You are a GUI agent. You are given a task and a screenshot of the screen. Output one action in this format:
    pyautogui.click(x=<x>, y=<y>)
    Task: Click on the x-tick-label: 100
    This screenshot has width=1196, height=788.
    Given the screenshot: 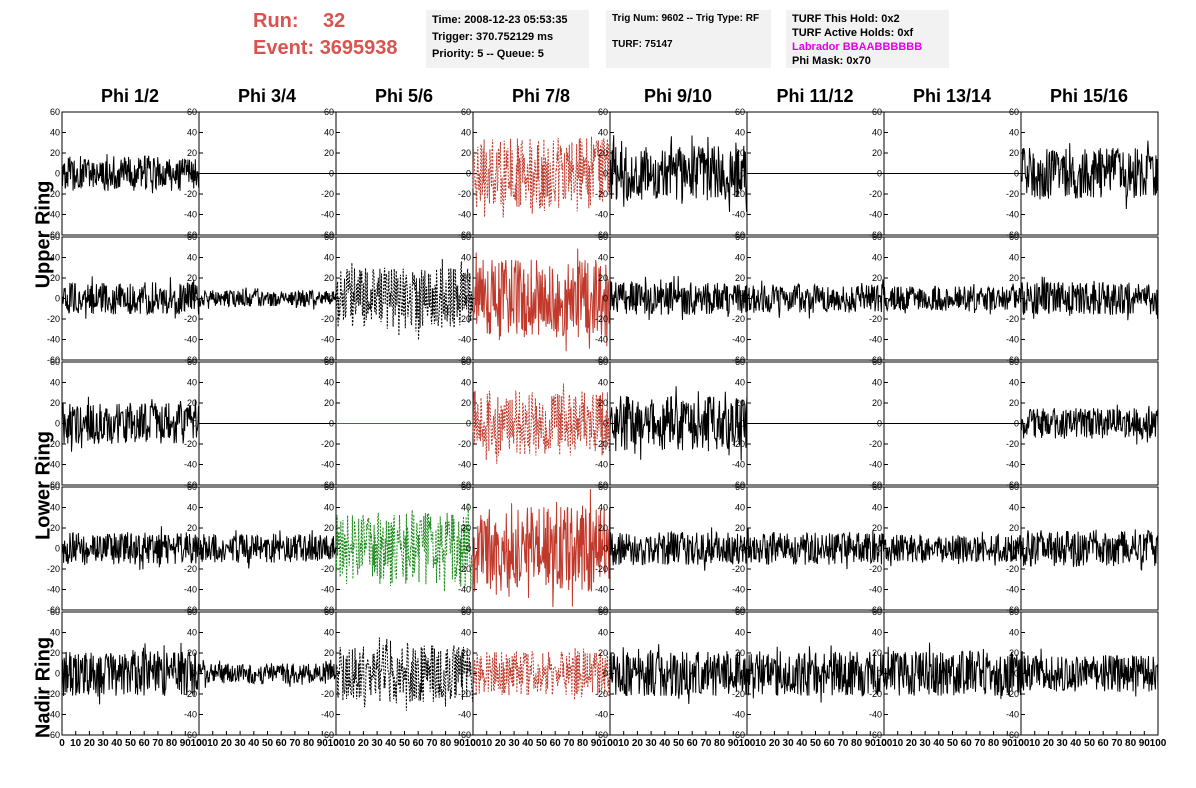 What is the action you would take?
    pyautogui.click(x=747, y=743)
    